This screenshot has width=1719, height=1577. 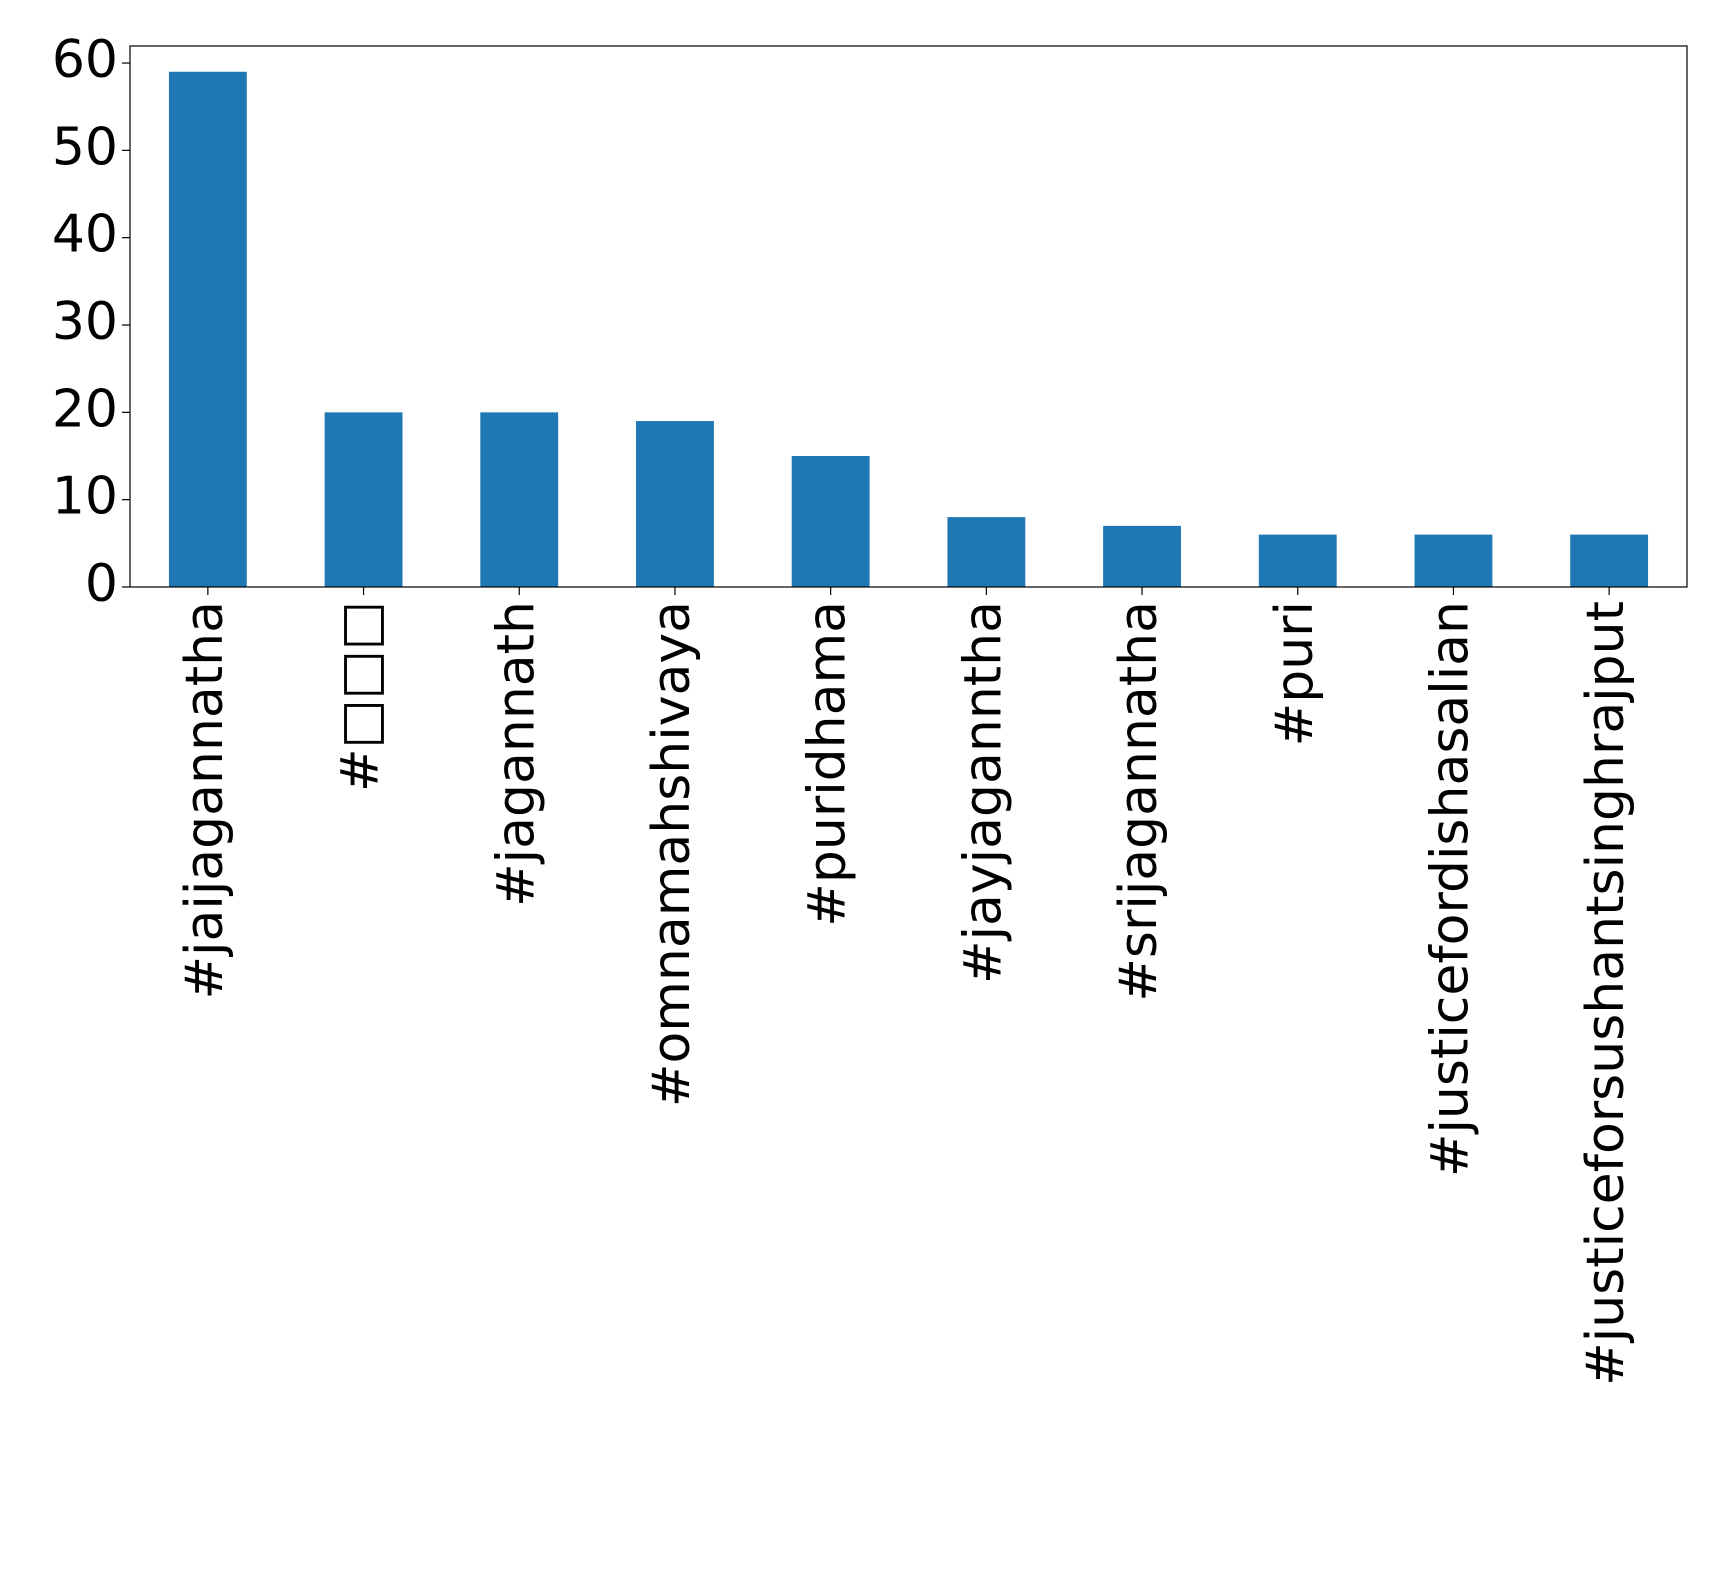 I want to click on x-tick-label: #jayjaganntha, so click(x=983, y=792).